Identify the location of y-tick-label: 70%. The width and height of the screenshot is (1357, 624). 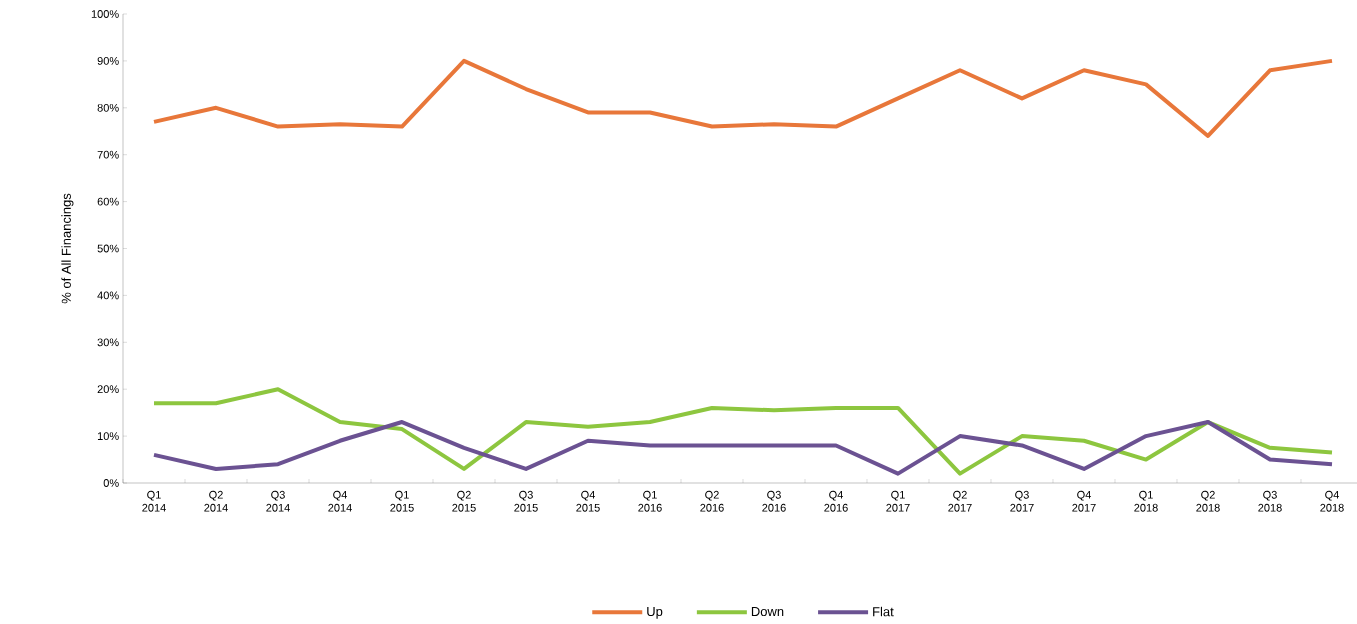
(108, 154).